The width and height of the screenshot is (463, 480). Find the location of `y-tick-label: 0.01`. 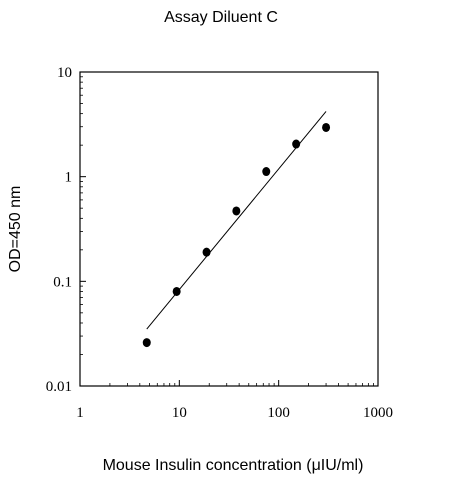

y-tick-label: 0.01 is located at coordinates (59, 387).